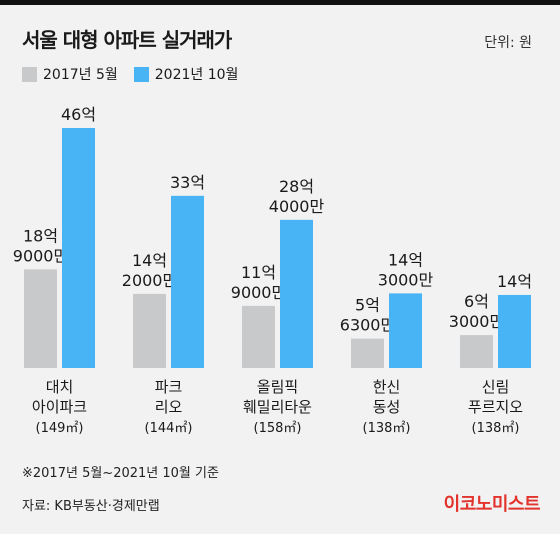 The height and width of the screenshot is (534, 560). Describe the element at coordinates (187, 182) in the screenshot. I see `value-label-2021-1: 33억` at that location.